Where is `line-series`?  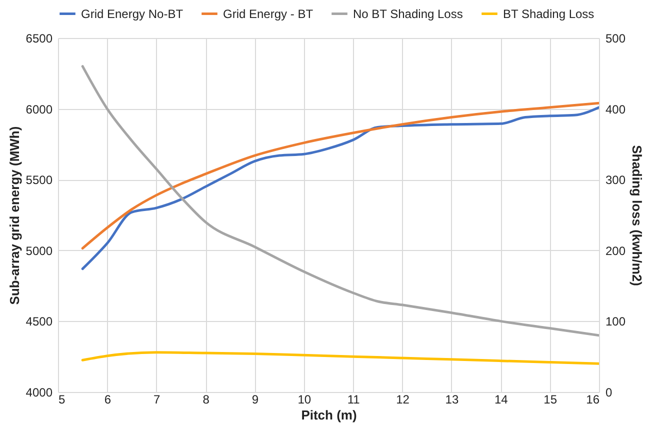 line-series is located at coordinates (340, 358).